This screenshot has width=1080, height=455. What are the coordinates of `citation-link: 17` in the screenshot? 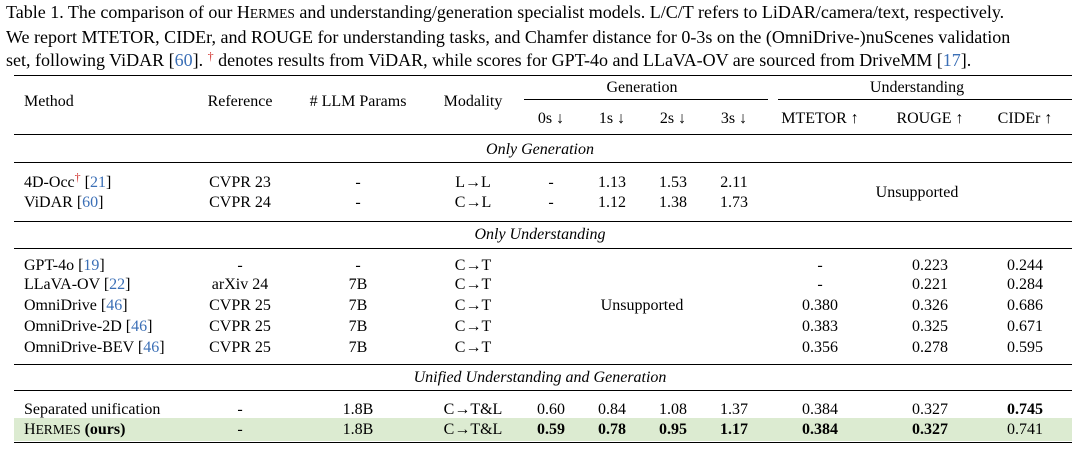 It's located at (951, 60).